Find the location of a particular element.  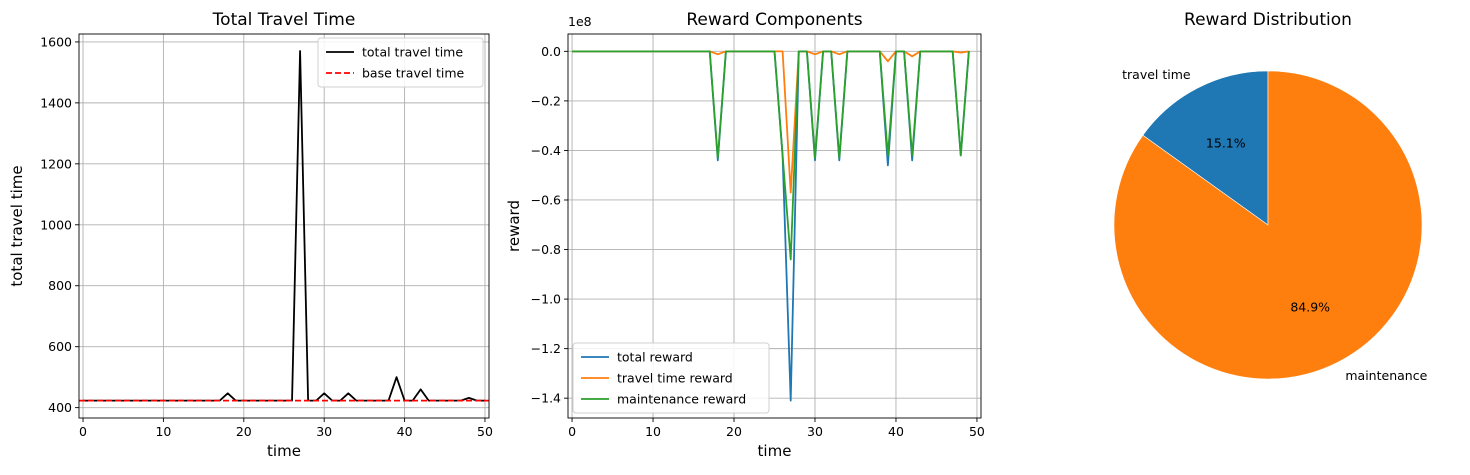

series-line-maintenance-reward is located at coordinates (771, 155).